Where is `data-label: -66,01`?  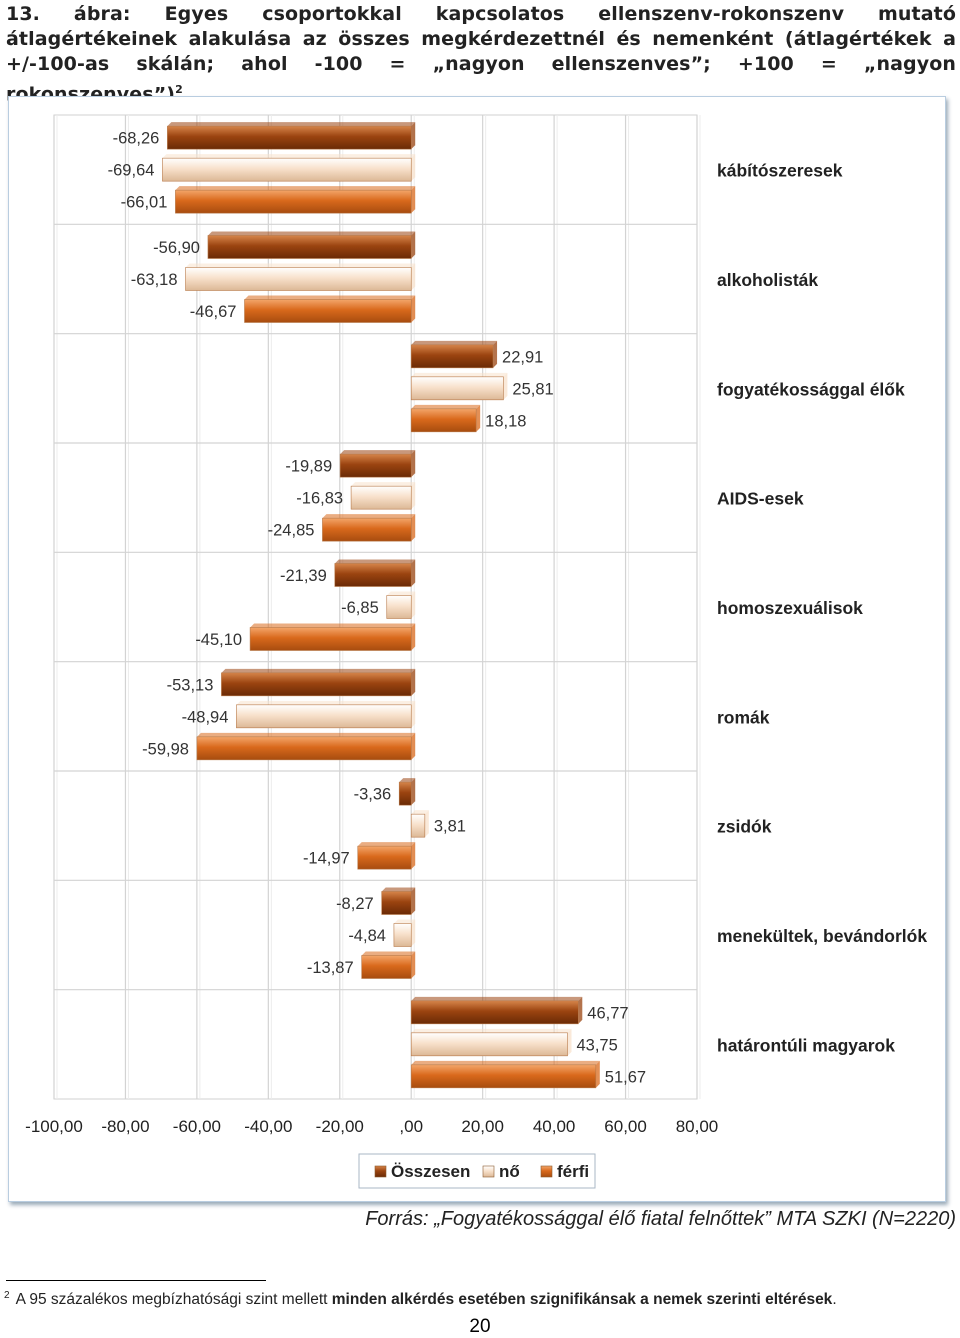 data-label: -66,01 is located at coordinates (144, 203).